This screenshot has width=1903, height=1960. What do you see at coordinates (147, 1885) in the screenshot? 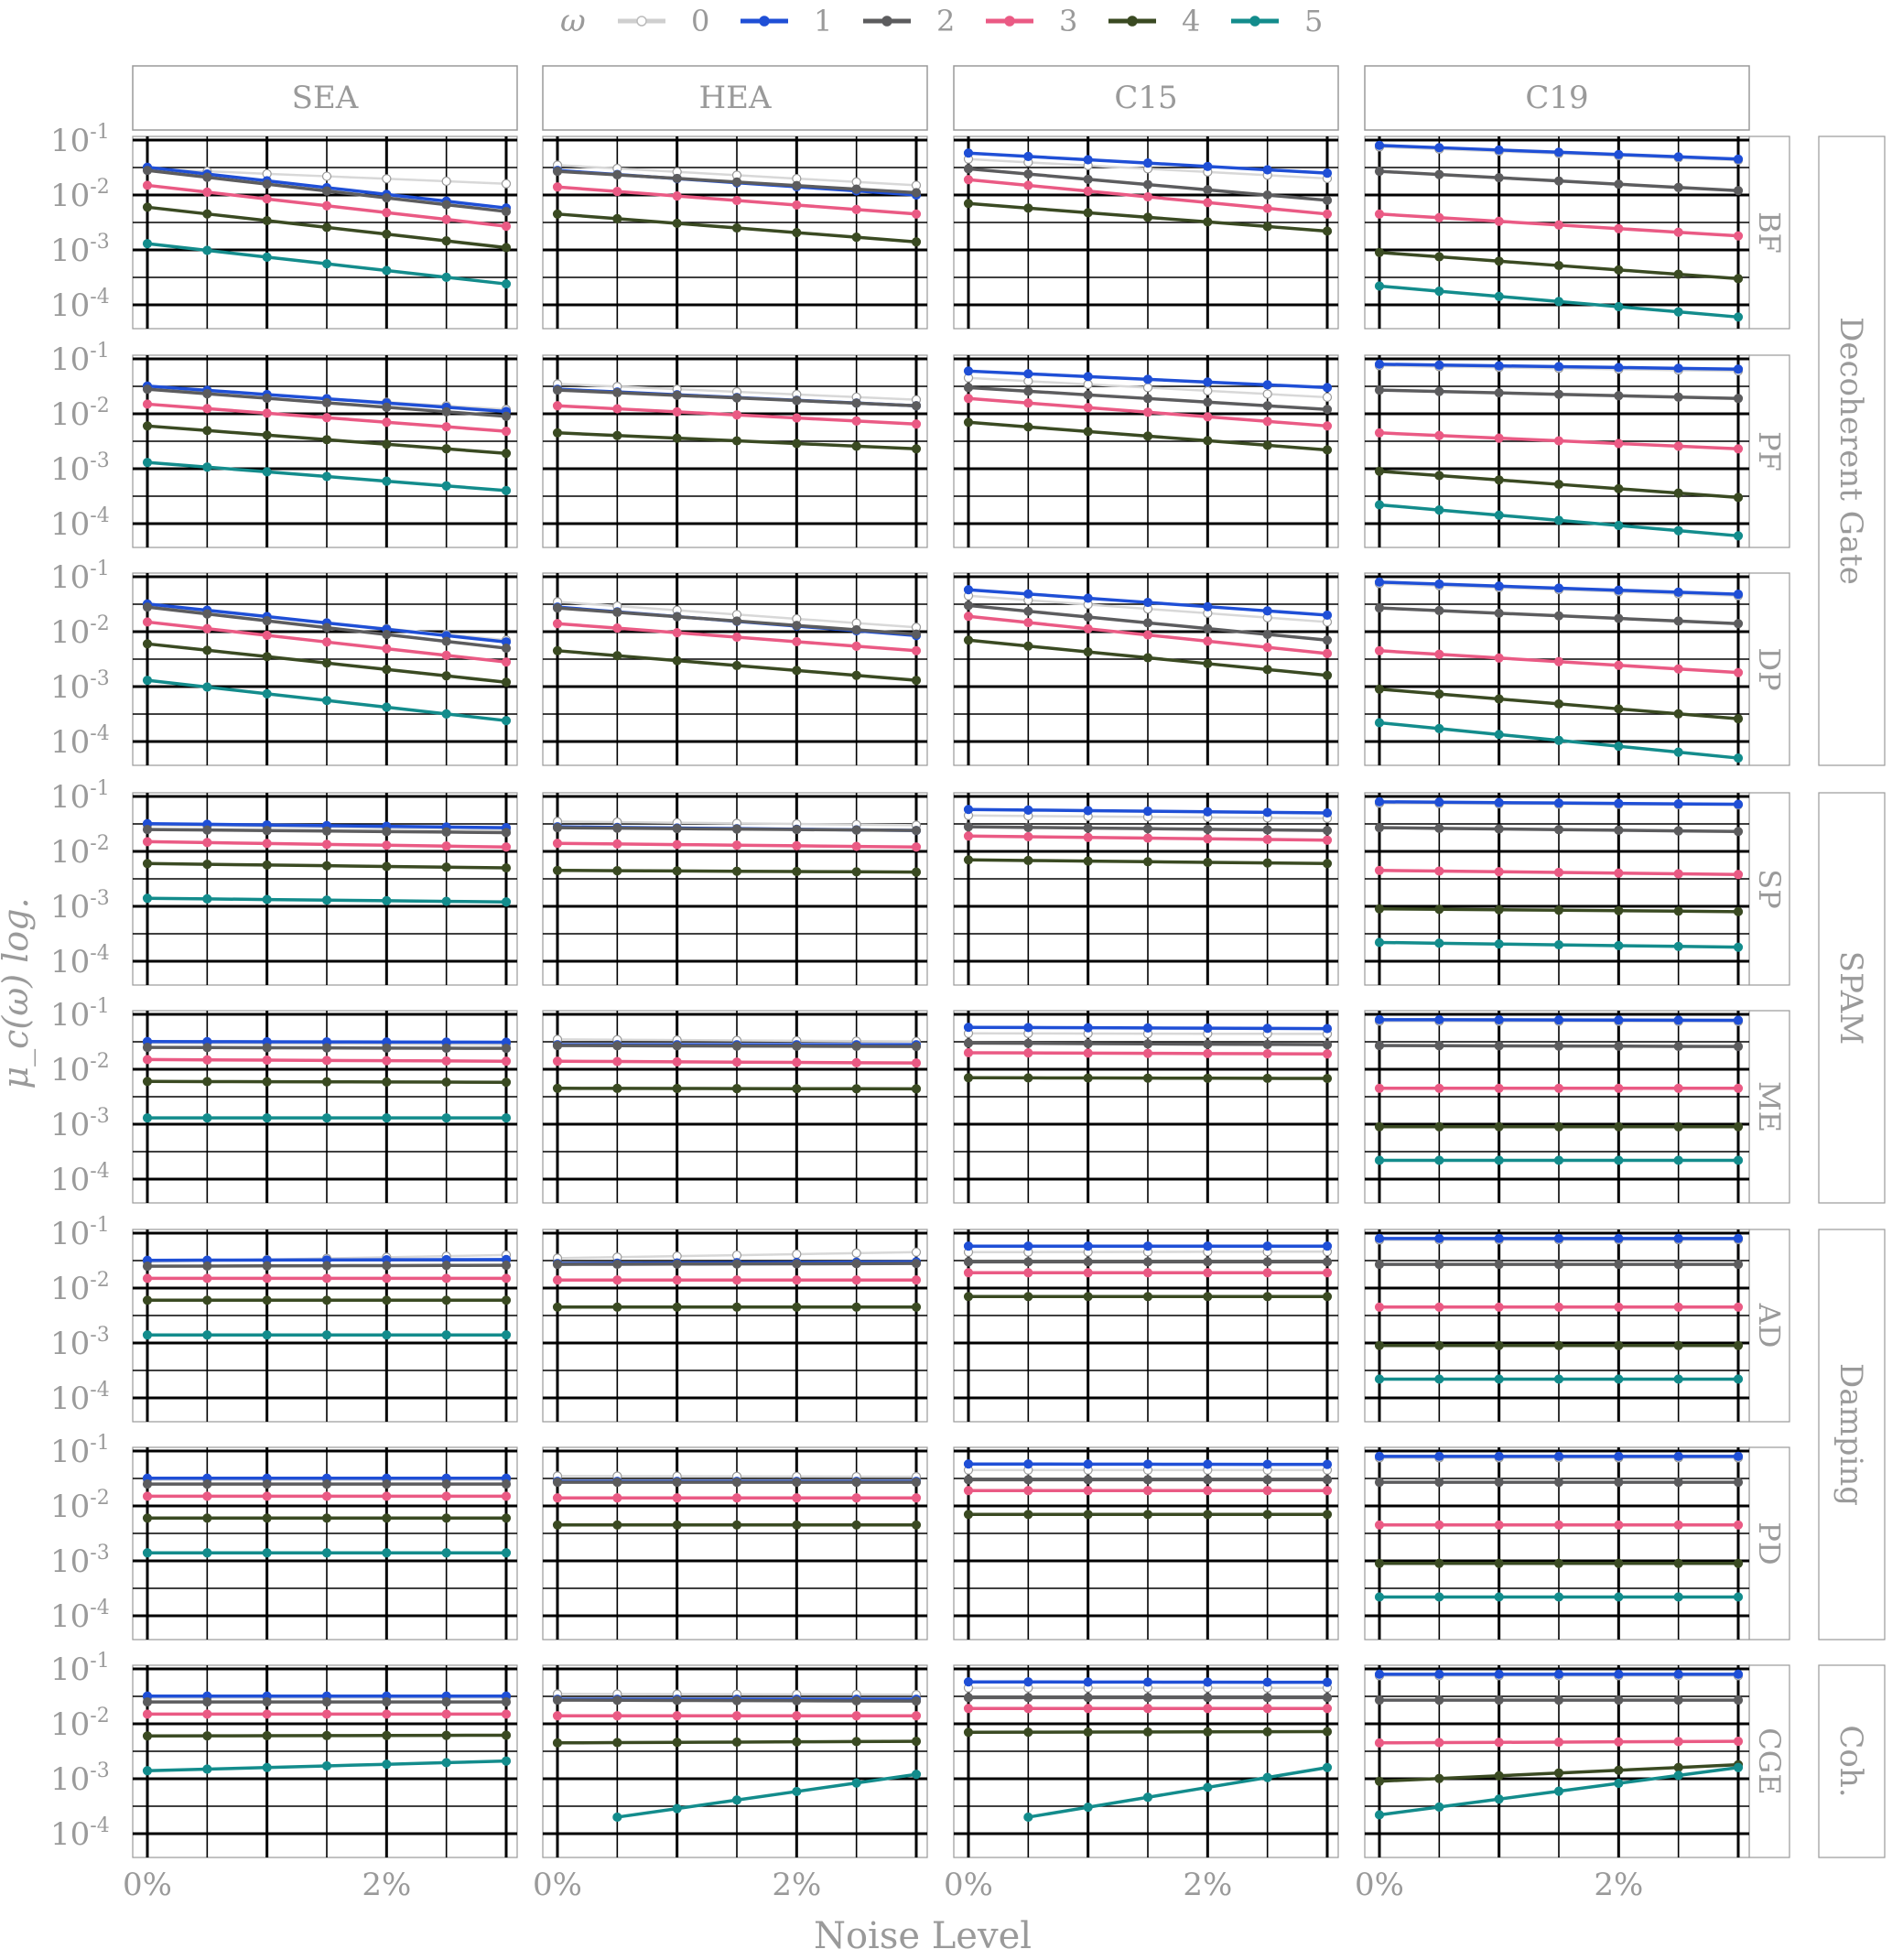
I see `x-tick-label: 0%` at bounding box center [147, 1885].